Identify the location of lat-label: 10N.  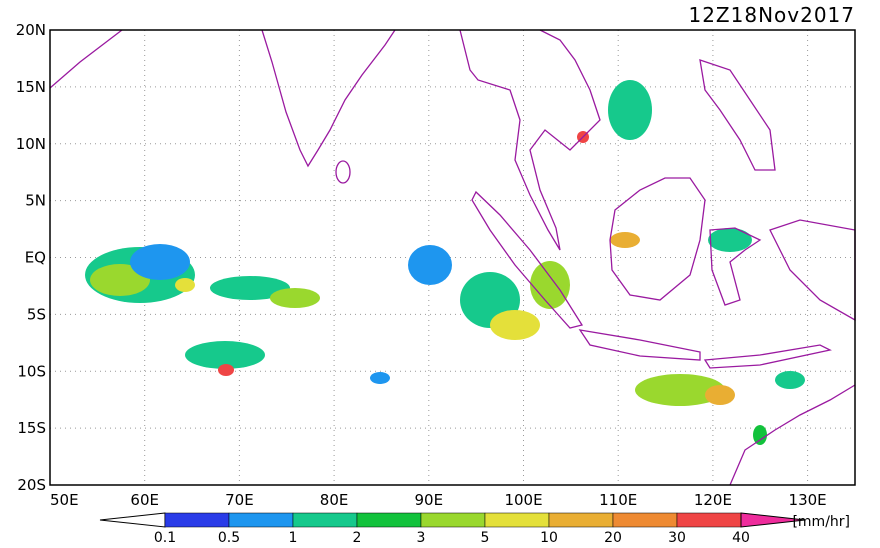
(31, 144).